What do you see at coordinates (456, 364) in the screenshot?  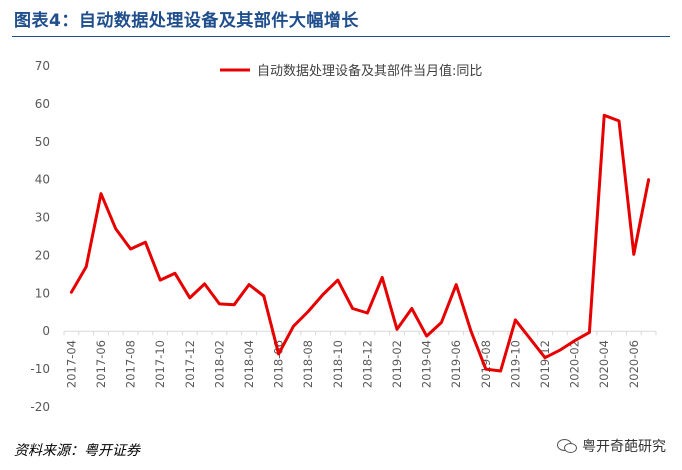 I see `x-tick-label: 2019-06` at bounding box center [456, 364].